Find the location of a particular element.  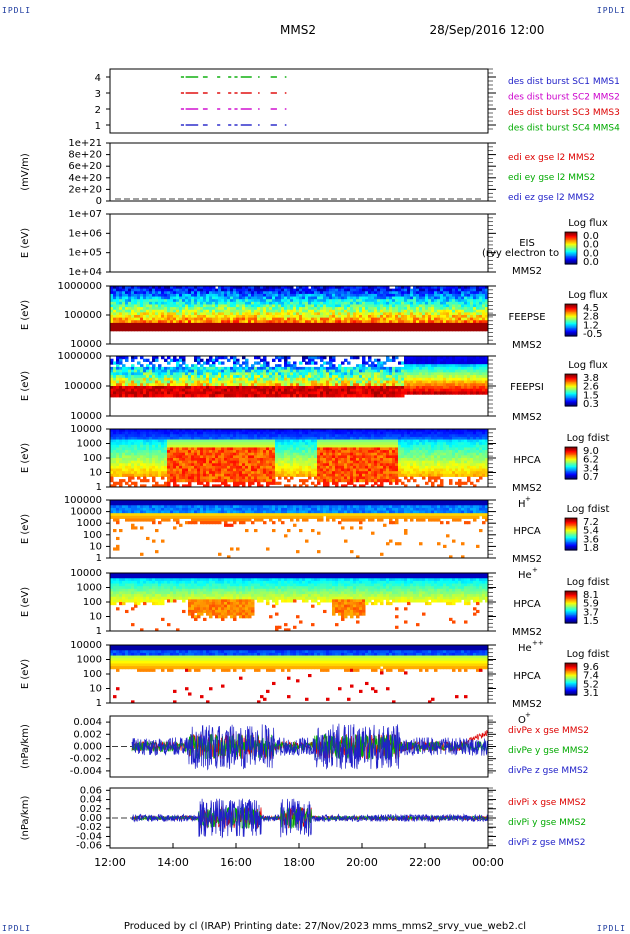

panel-1-ytick-label-2: 6e+20 is located at coordinates (85, 166).